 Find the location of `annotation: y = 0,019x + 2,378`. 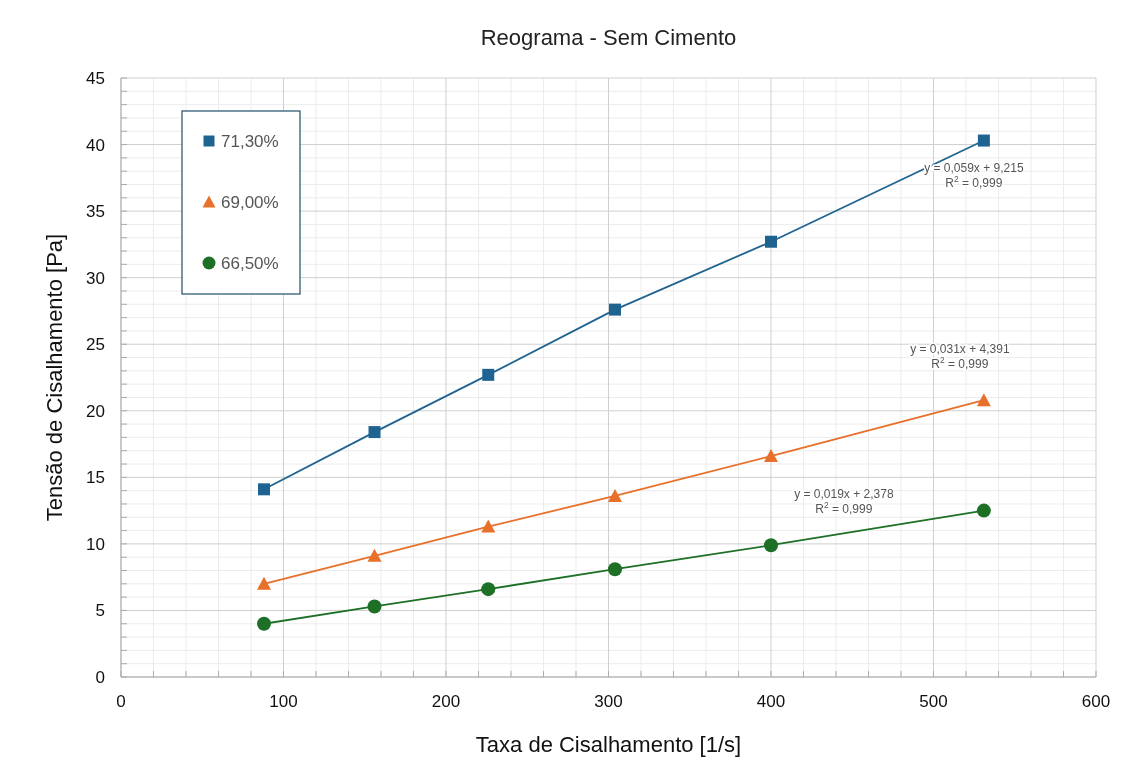

annotation: y = 0,019x + 2,378 is located at coordinates (844, 493).